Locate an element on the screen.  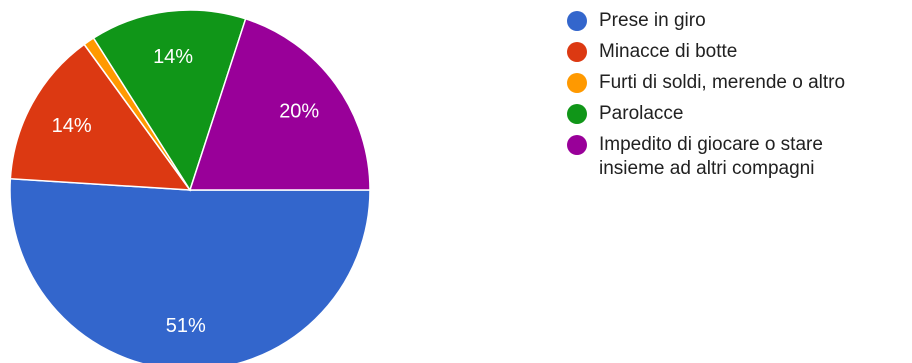
legend-item-furti: Furti di soldi, merende o altro is located at coordinates (739, 83).